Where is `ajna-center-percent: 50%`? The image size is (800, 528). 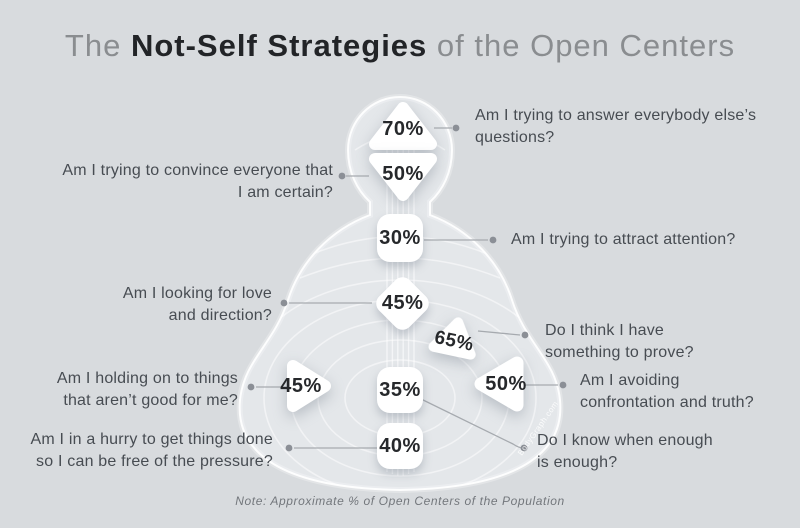 ajna-center-percent: 50% is located at coordinates (403, 173).